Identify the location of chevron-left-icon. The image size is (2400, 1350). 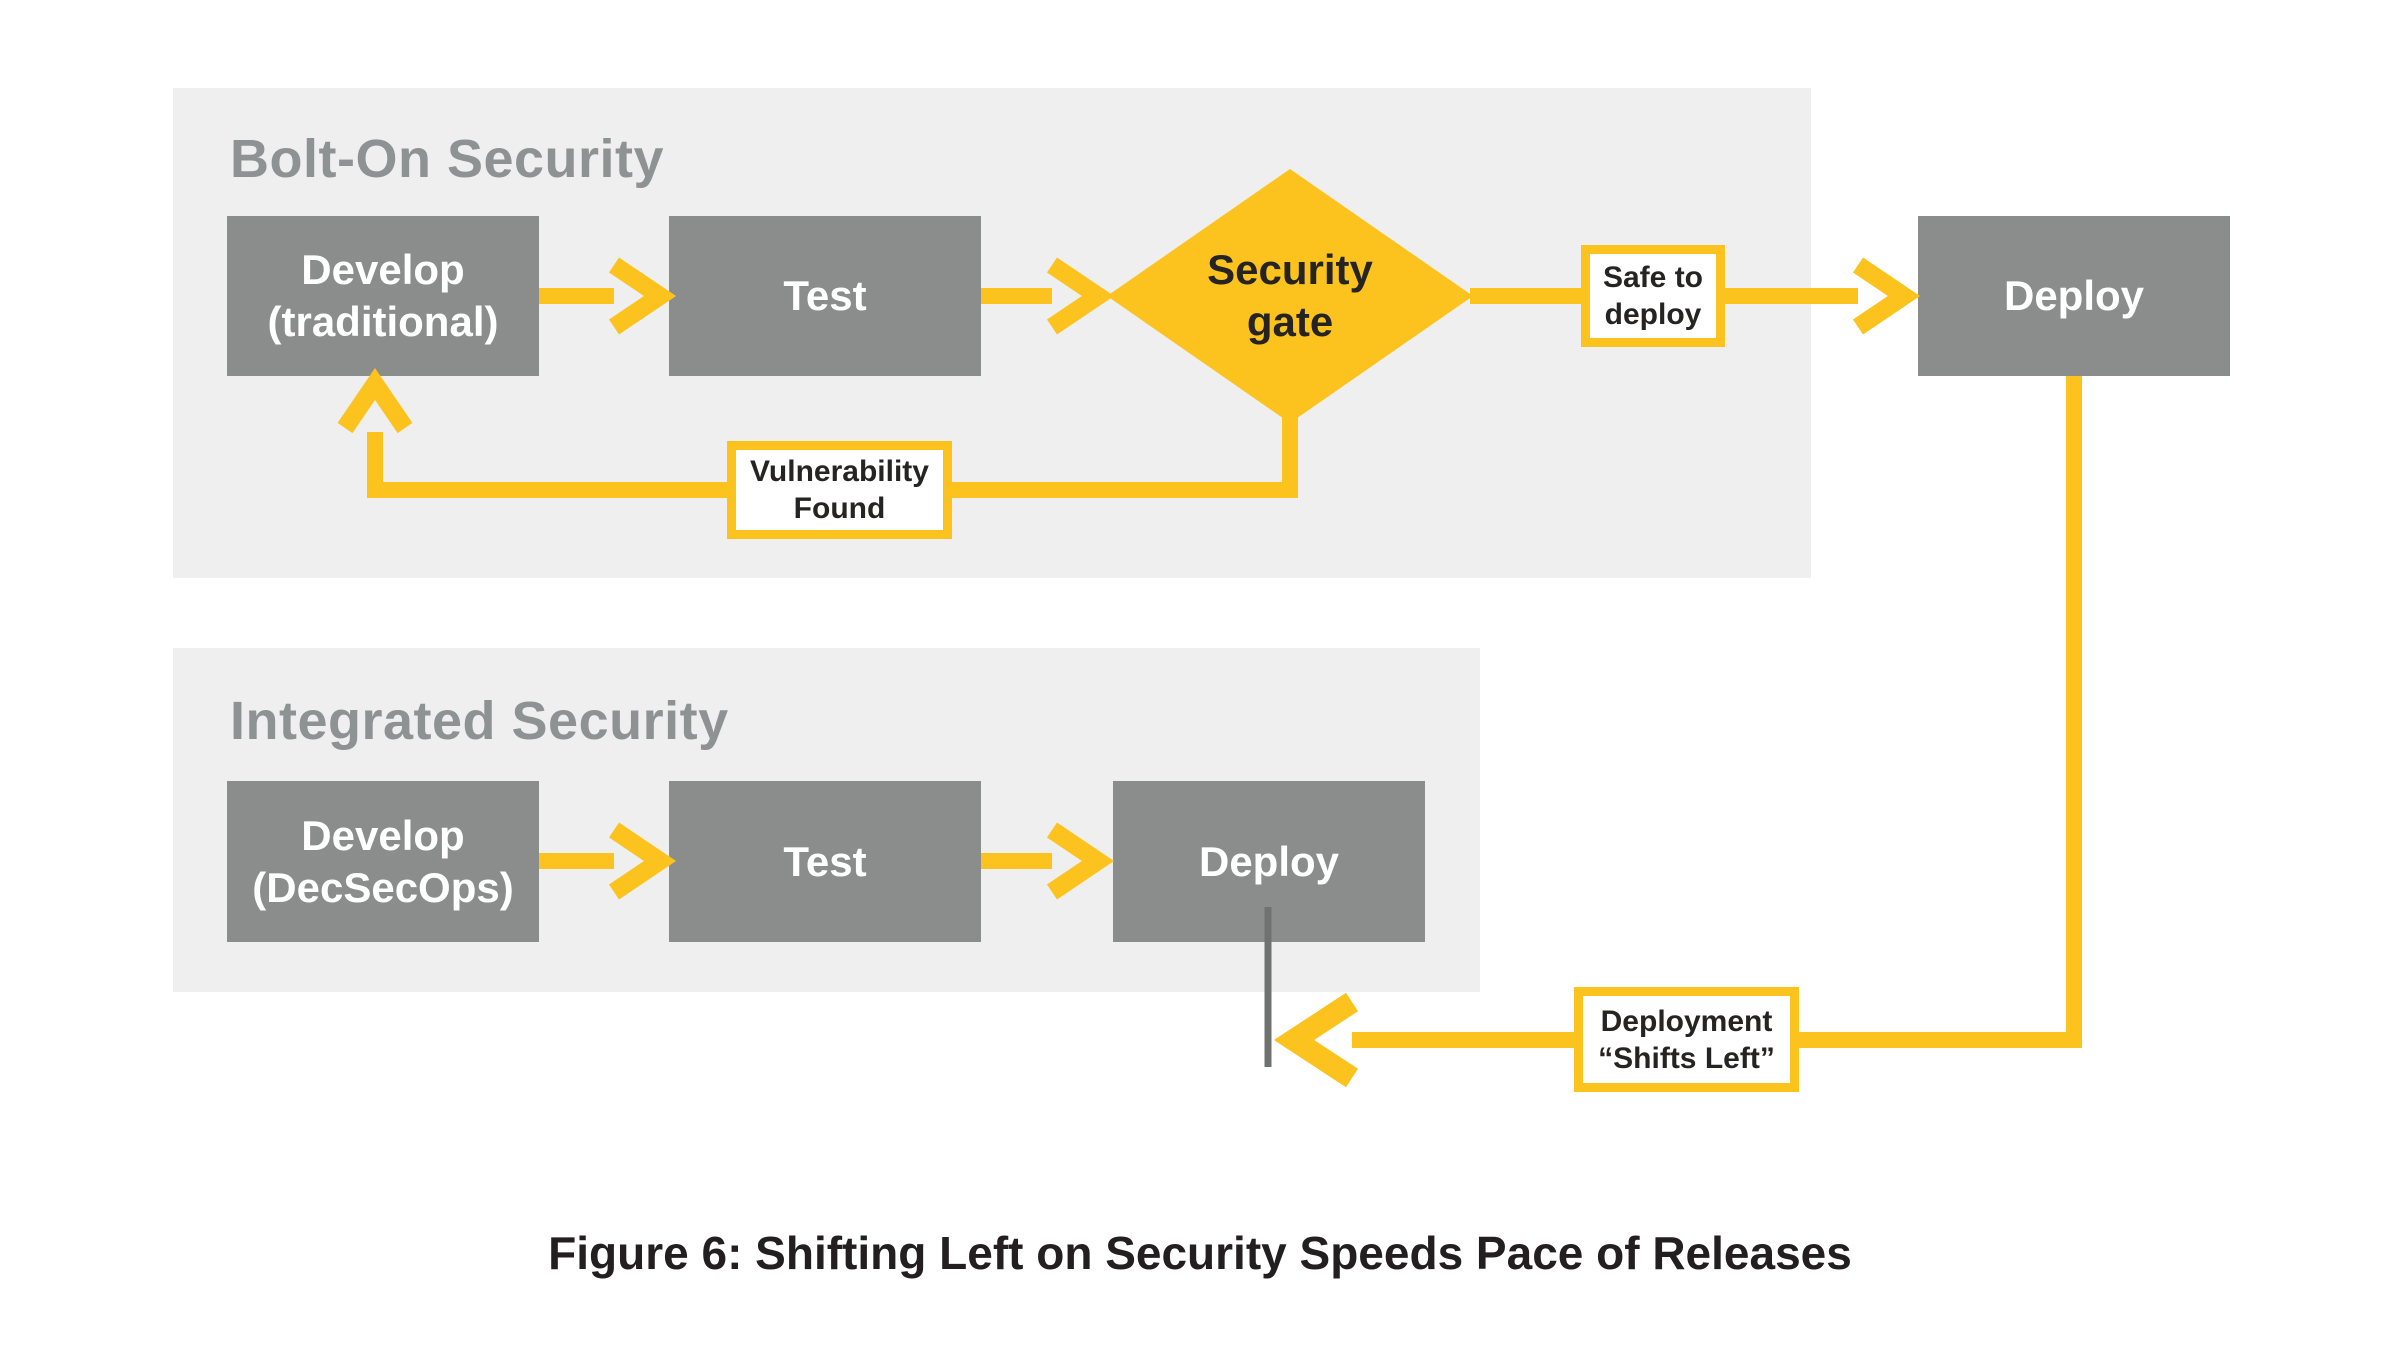
(1316, 1040).